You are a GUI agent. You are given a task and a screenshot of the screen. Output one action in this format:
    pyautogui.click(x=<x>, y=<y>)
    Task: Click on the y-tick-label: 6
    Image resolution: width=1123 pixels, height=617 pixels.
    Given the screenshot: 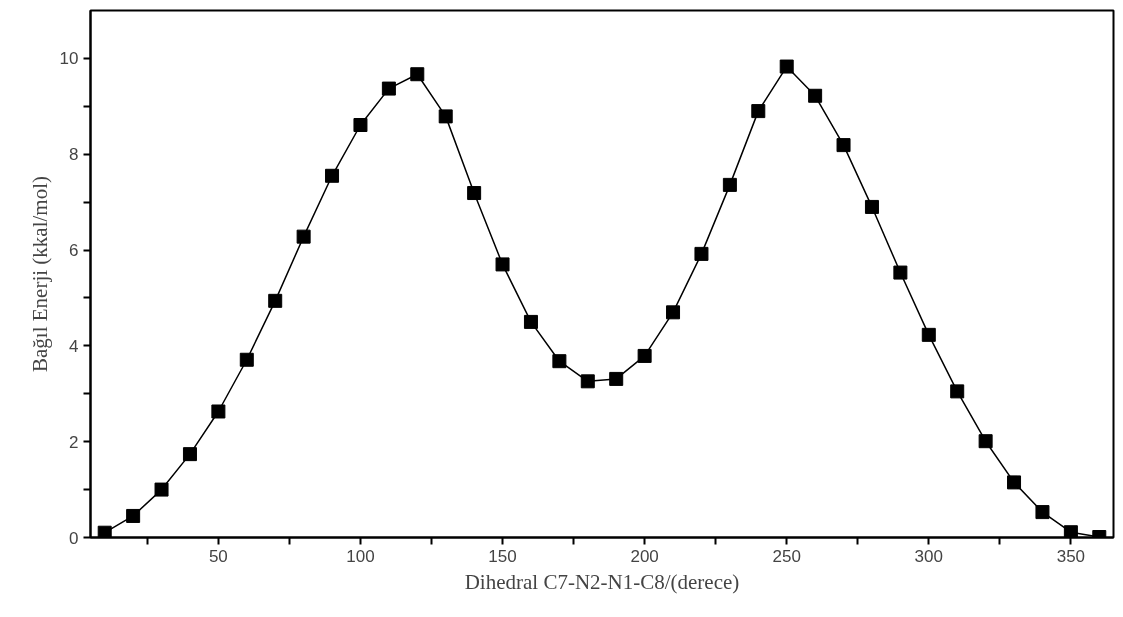 What is the action you would take?
    pyautogui.click(x=74, y=251)
    